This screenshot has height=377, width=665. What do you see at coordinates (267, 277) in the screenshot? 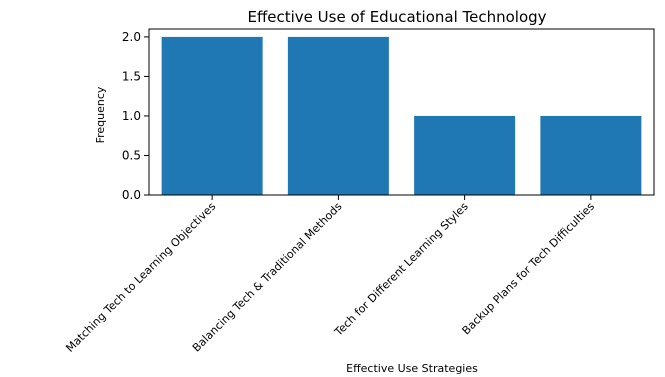
I see `x-tick-label: Balancing Tech & Traditional Methods` at bounding box center [267, 277].